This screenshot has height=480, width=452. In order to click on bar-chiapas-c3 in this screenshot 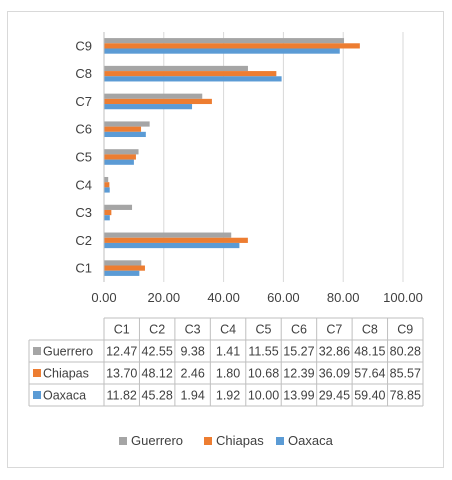, I will do `click(108, 212)`.